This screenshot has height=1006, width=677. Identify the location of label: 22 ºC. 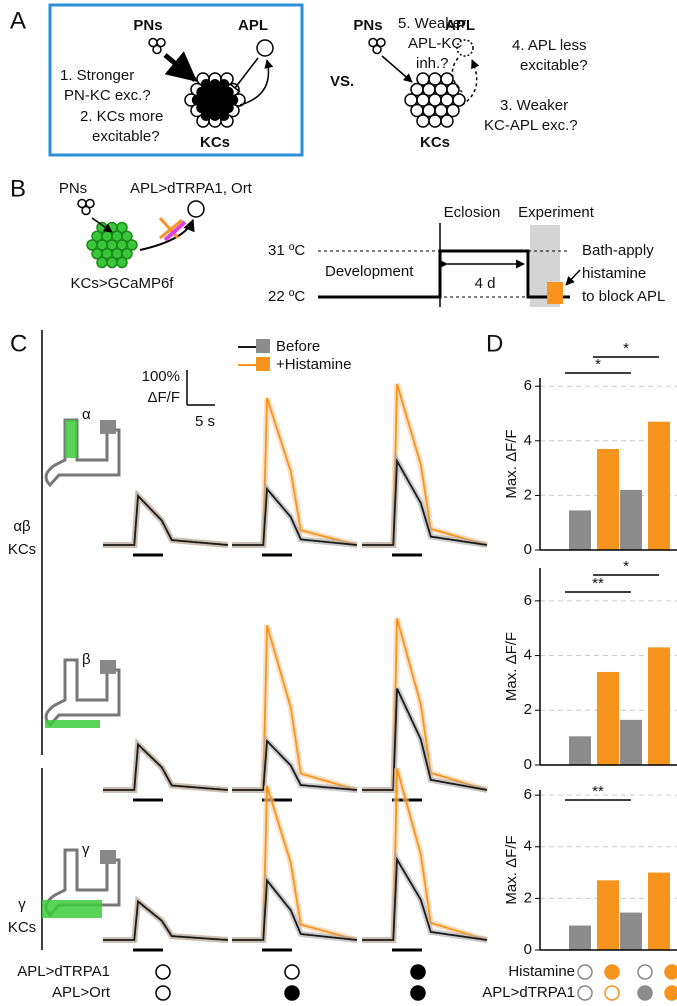
(286, 296).